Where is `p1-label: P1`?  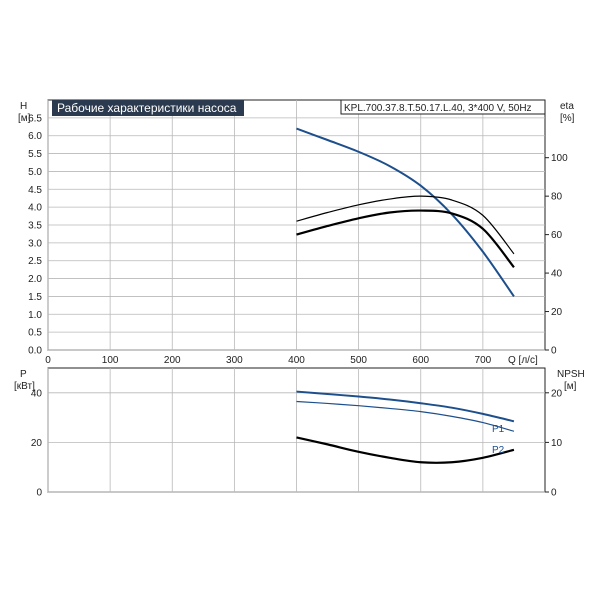
p1-label: P1 is located at coordinates (498, 429).